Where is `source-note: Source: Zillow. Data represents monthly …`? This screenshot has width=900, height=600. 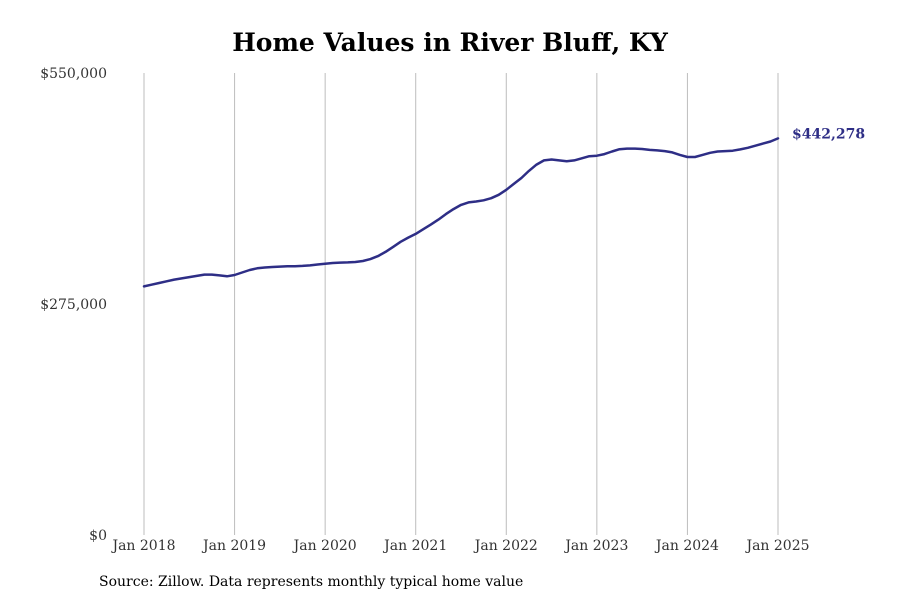
source-note: Source: Zillow. Data represents monthly … is located at coordinates (311, 582).